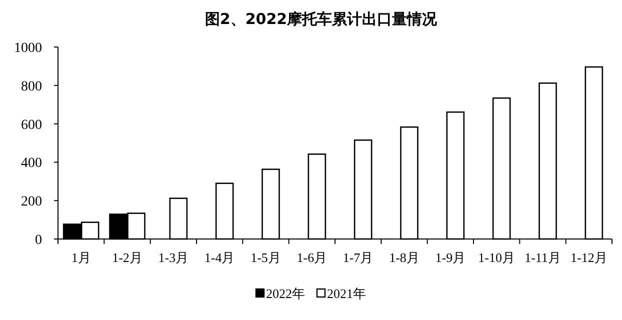 This screenshot has height=320, width=622. What do you see at coordinates (450, 257) in the screenshot?
I see `x-tick-label: 1-9月` at bounding box center [450, 257].